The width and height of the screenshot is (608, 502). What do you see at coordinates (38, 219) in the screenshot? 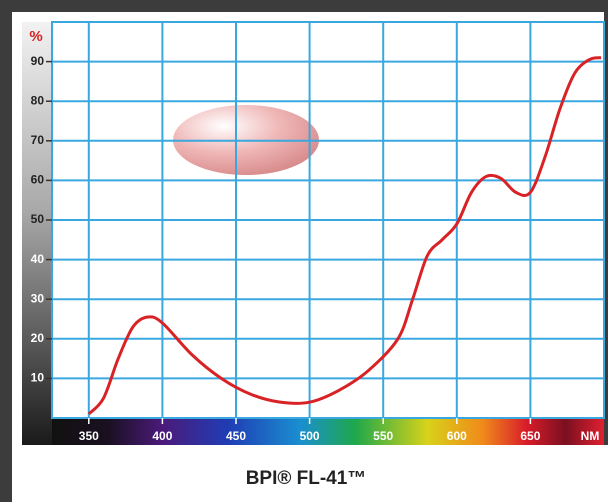
I see `y-tick-label: 50` at bounding box center [38, 219].